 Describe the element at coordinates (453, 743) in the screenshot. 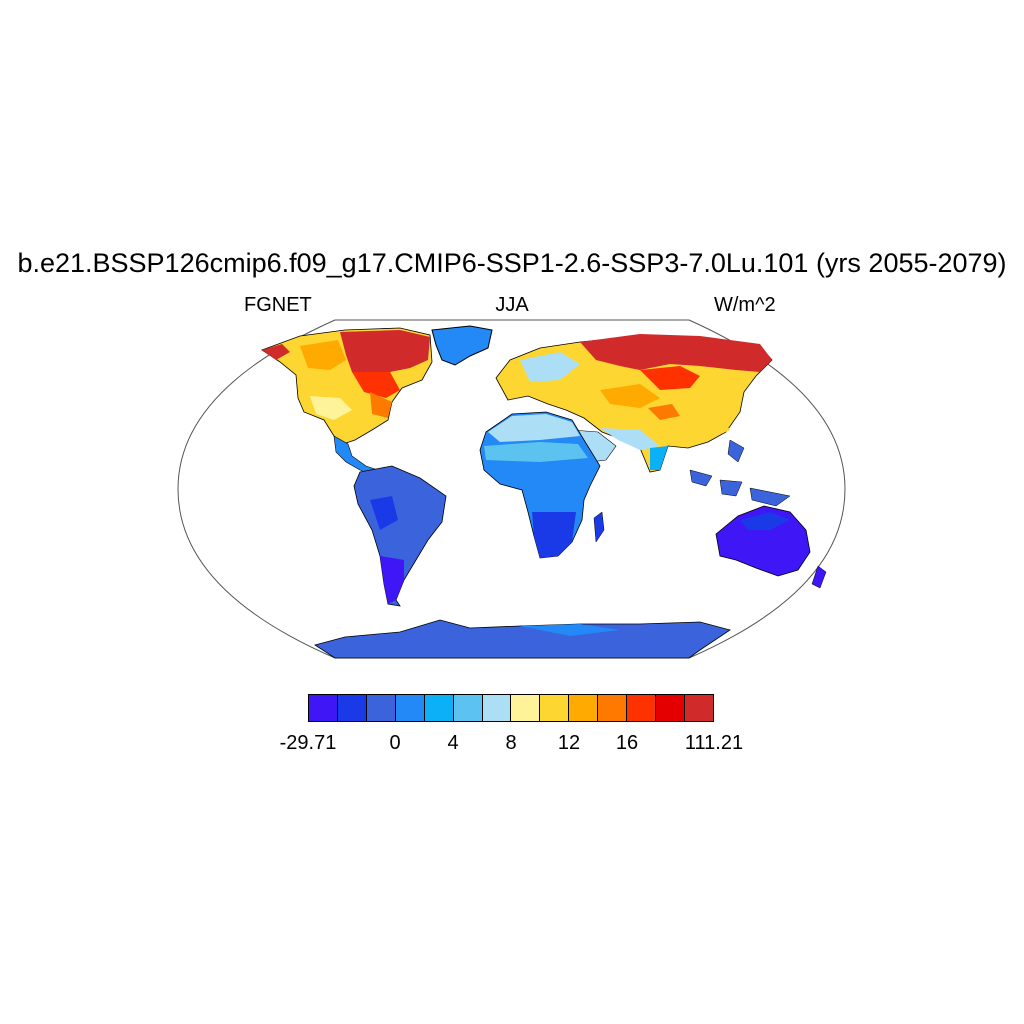

I see `colorbar-tick-label: 4` at that location.